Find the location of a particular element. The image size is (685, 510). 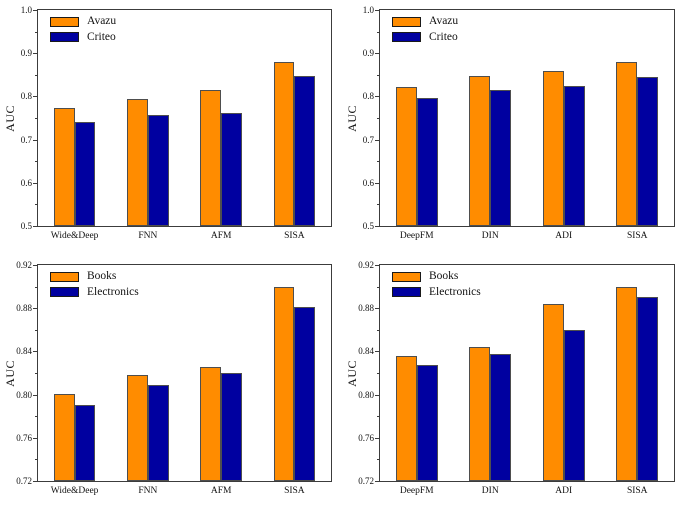

y-axis-label-text: AUC is located at coordinates (352, 373).